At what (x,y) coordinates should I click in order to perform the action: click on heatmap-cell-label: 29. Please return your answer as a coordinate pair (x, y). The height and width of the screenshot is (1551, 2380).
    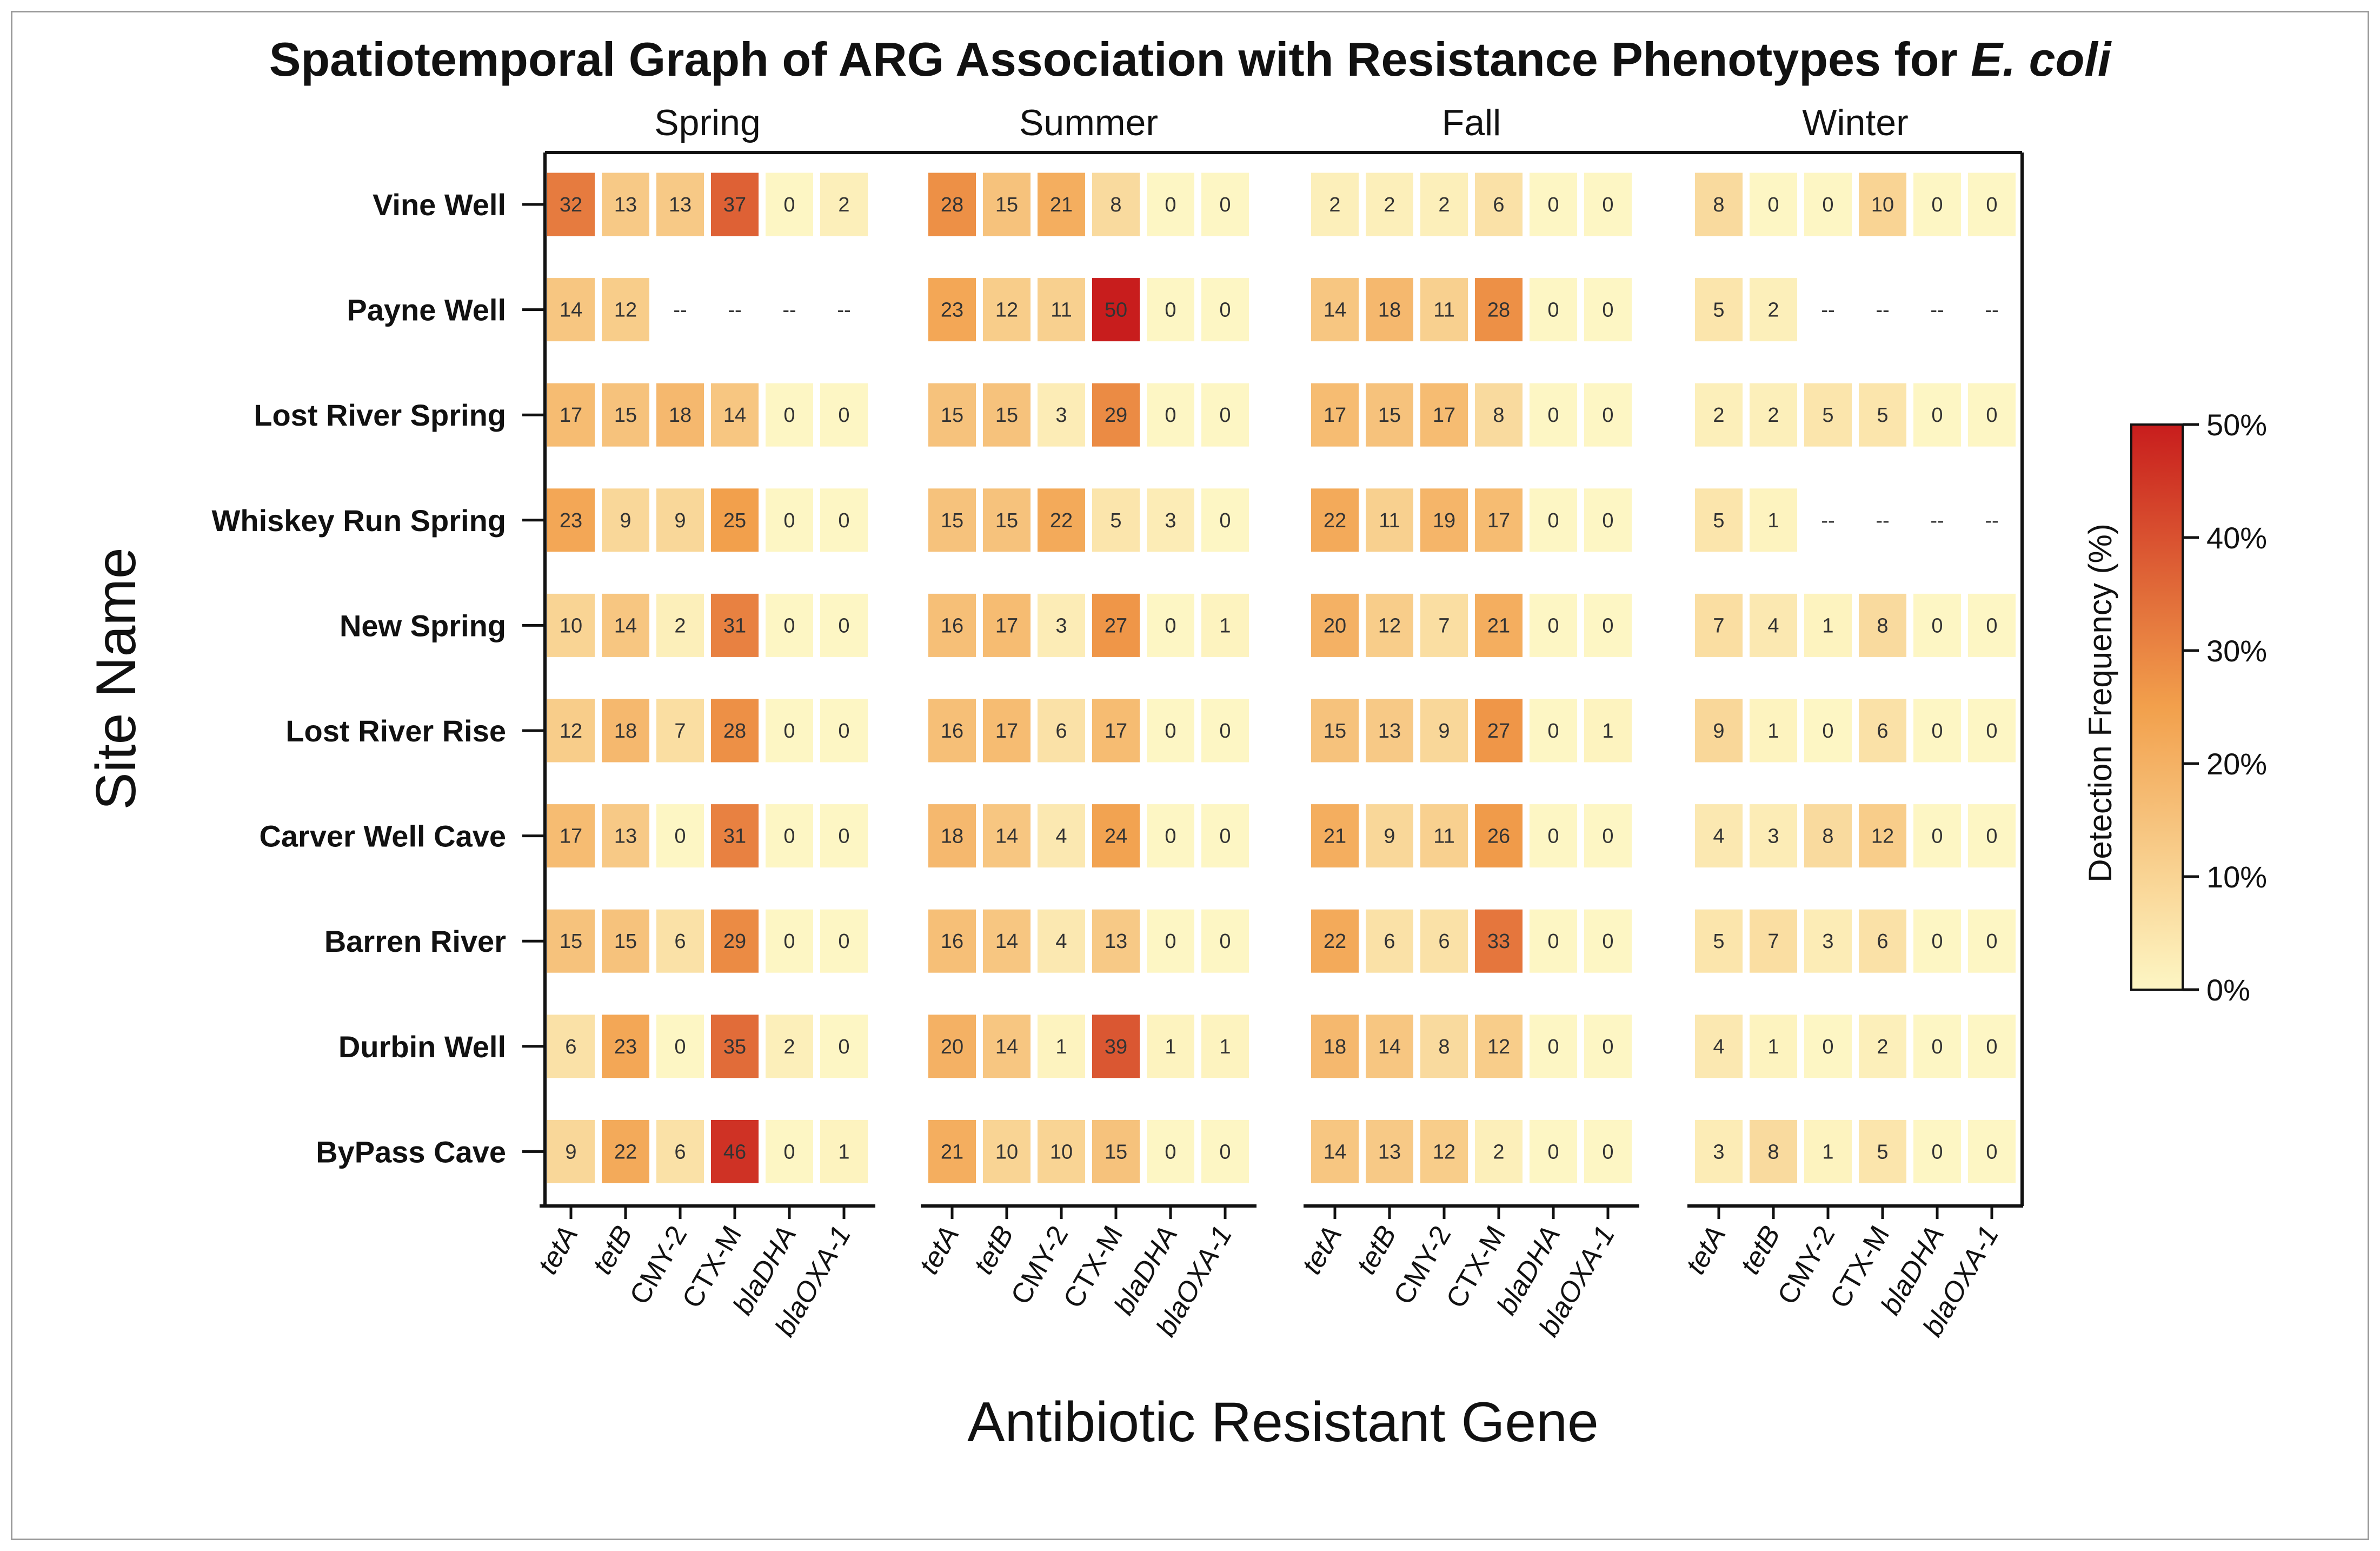
    Looking at the image, I should click on (1116, 415).